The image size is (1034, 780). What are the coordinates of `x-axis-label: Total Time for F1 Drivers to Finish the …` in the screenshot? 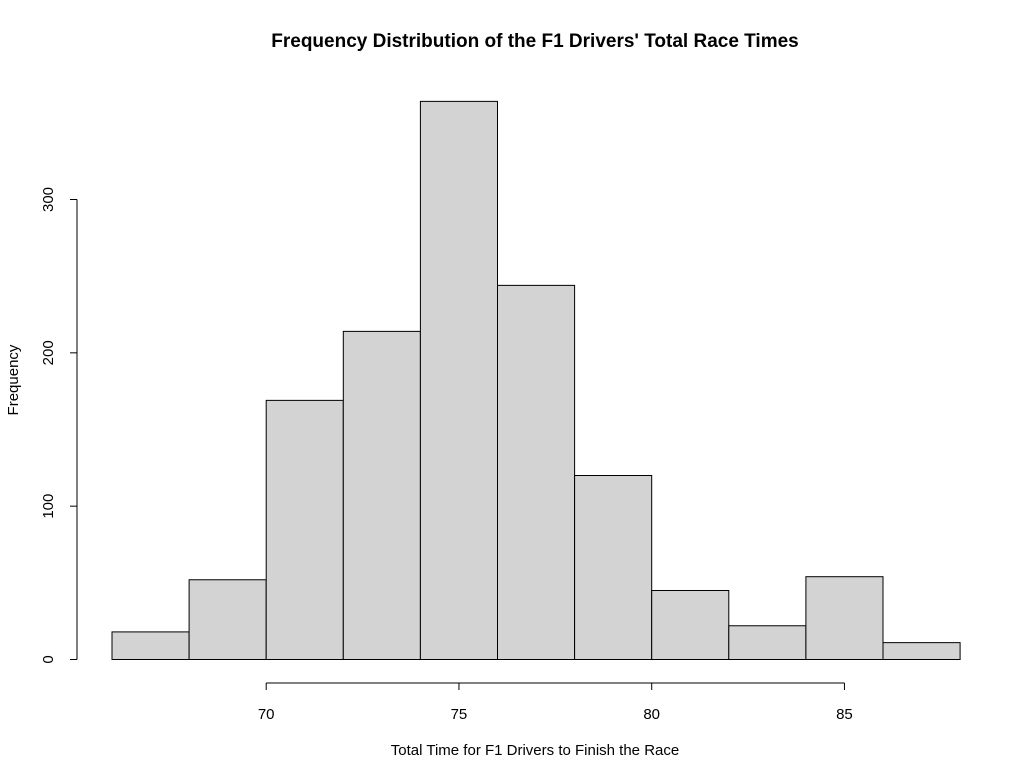 It's located at (535, 750).